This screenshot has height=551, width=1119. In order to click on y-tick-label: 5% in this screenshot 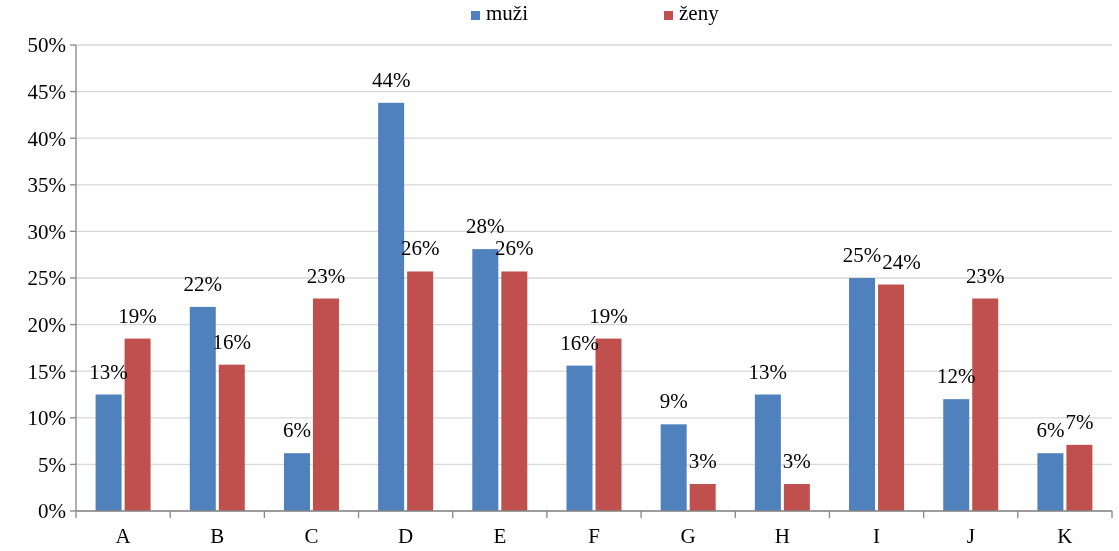, I will do `click(52, 464)`.